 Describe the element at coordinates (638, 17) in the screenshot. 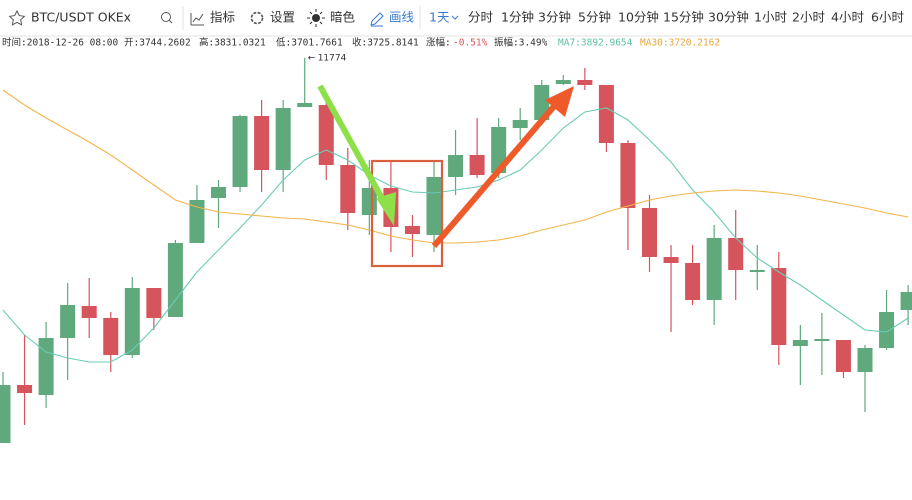

I see `interval: 10分钟` at that location.